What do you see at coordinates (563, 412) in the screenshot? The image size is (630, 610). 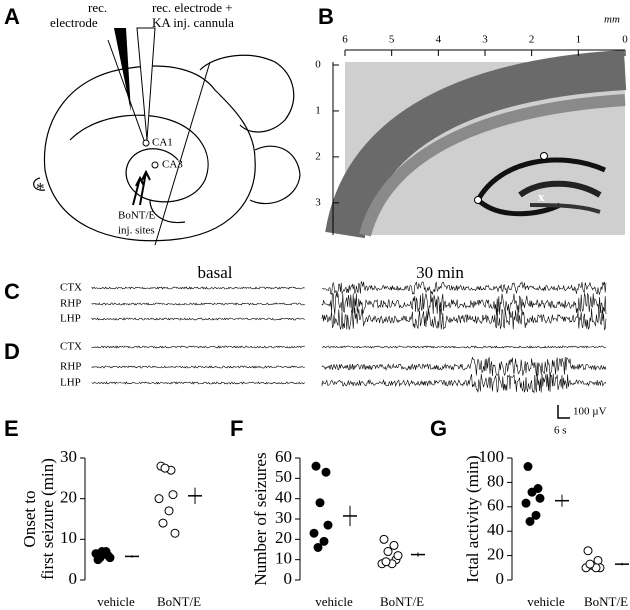 I see `scale-bar` at bounding box center [563, 412].